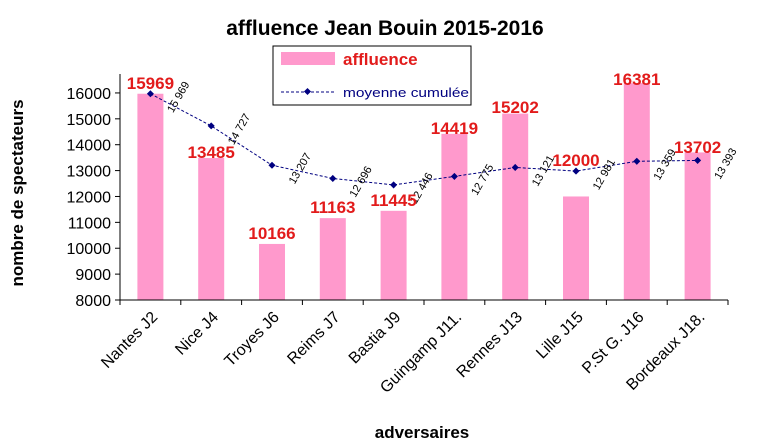 This screenshot has height=447, width=764. Describe the element at coordinates (17, 192) in the screenshot. I see `y-axis-title: nombre de spectateurs` at that location.